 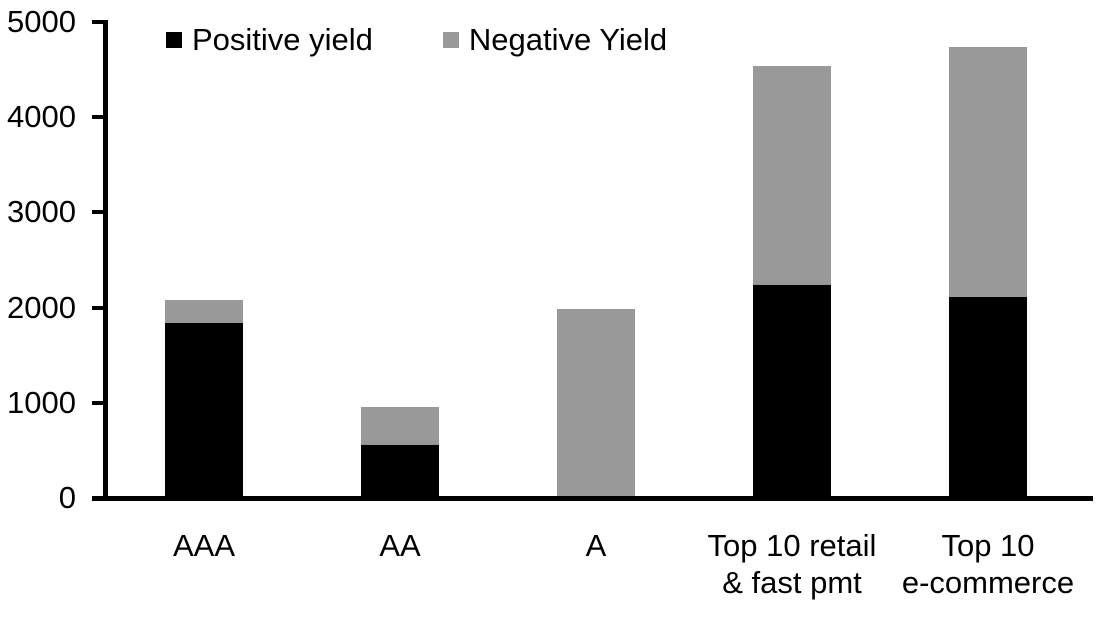 I want to click on y-tick-label-3000: 3000, so click(x=41, y=212).